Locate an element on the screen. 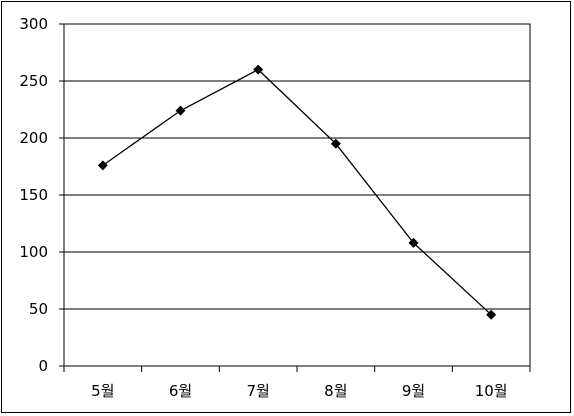 This screenshot has width=574, height=416. y-axis: 0 50 100 150 200 250 300 is located at coordinates (41, 195).